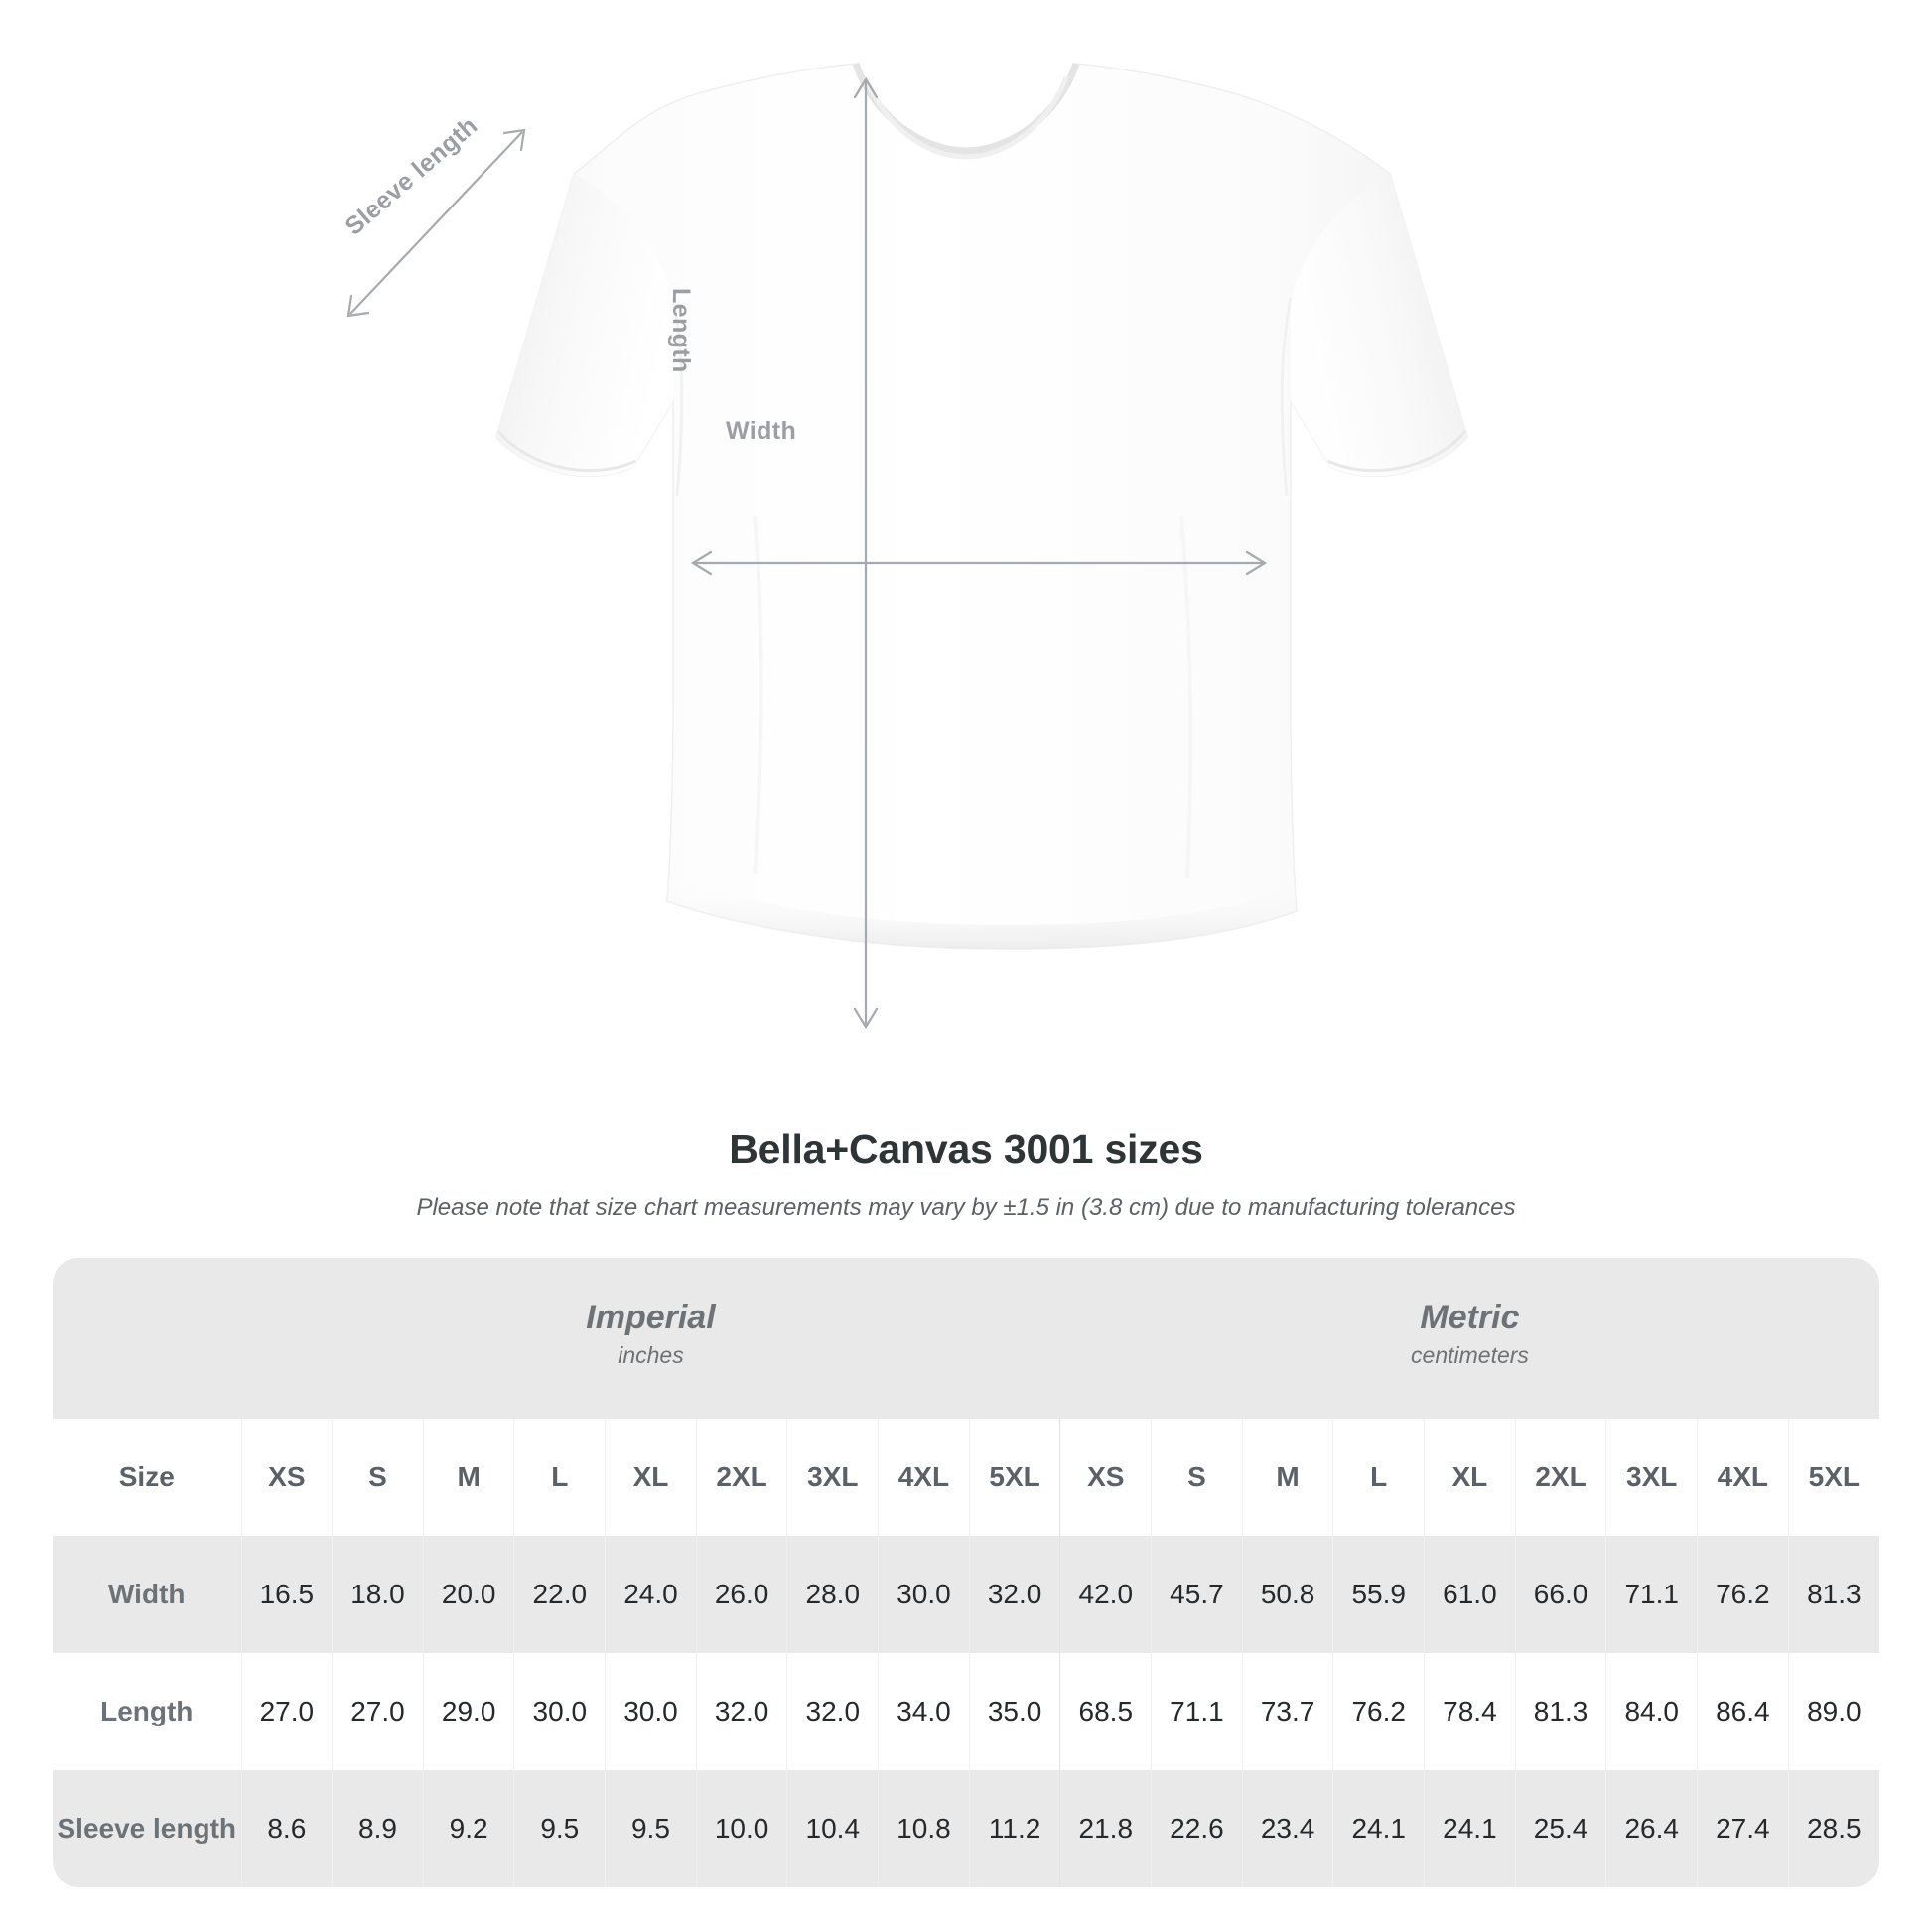 This screenshot has height=1932, width=1932. Describe the element at coordinates (1743, 1594) in the screenshot. I see `cell-width-metric-4xl: 76.2` at that location.